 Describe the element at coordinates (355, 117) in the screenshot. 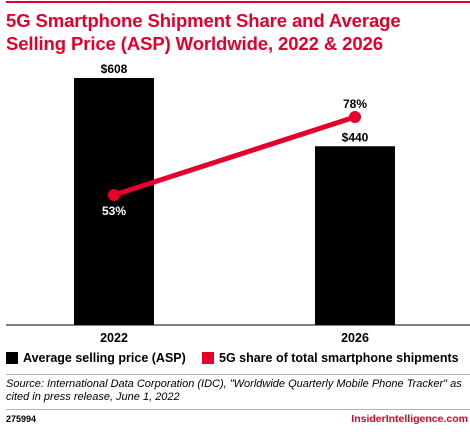

I see `point-5g-2026` at that location.